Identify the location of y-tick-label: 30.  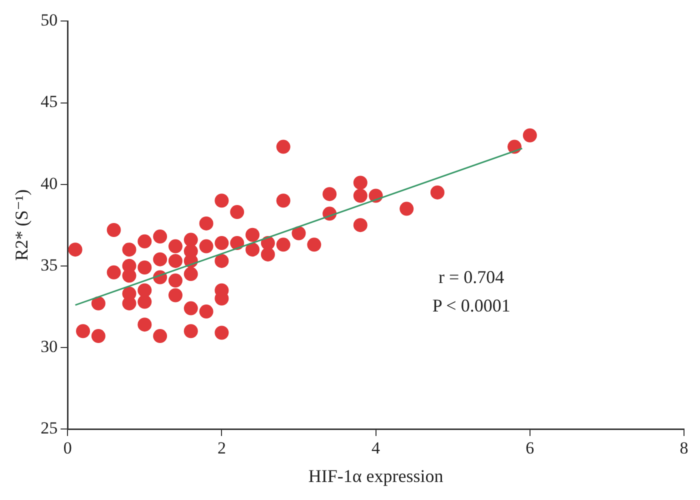
(49, 346).